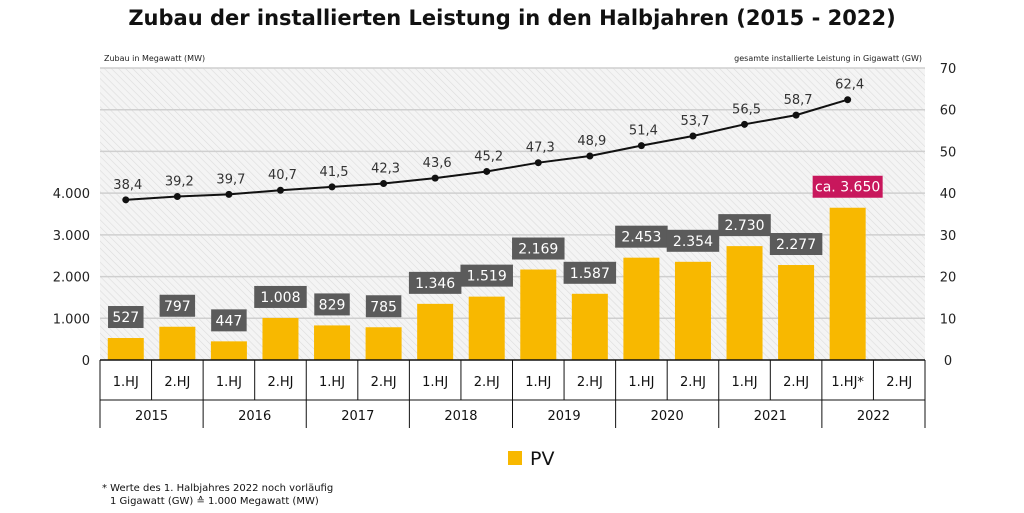 This screenshot has height=513, width=1024. Describe the element at coordinates (948, 236) in the screenshot. I see `right-tick-label: 30` at that location.